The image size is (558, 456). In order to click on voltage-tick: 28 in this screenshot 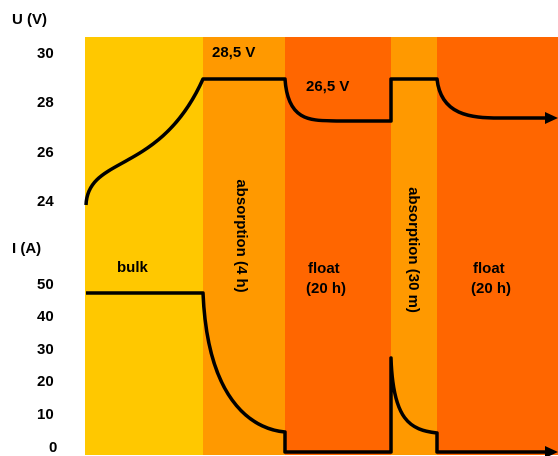, I will do `click(45, 102)`.